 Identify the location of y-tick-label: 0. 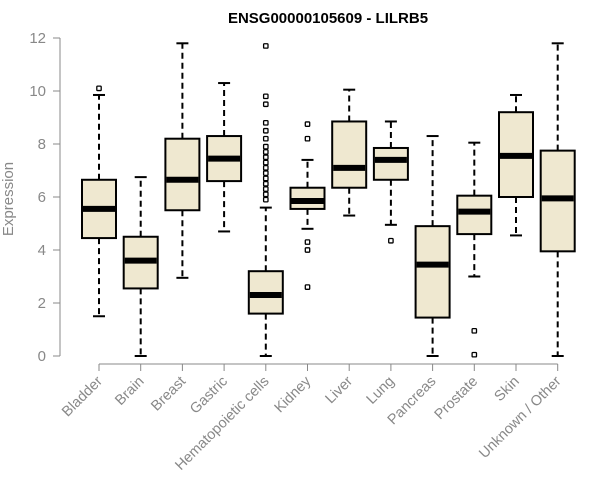
(42, 356).